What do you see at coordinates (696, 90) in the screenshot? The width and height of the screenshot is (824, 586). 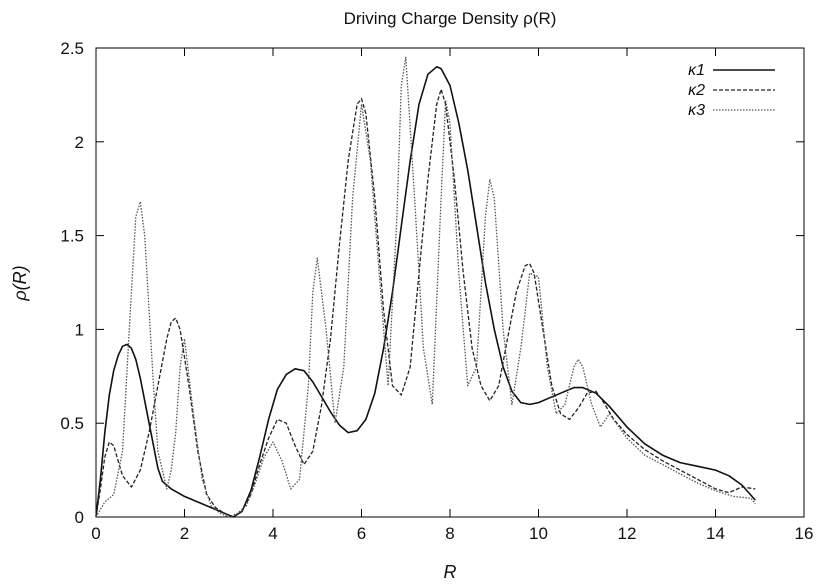 I see `legend-label-kappa2: κ2` at bounding box center [696, 90].